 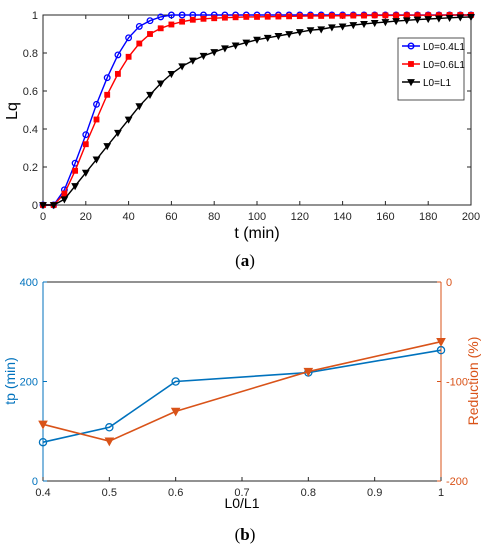 I want to click on chart-a-x-tick-label: 180, so click(x=428, y=217).